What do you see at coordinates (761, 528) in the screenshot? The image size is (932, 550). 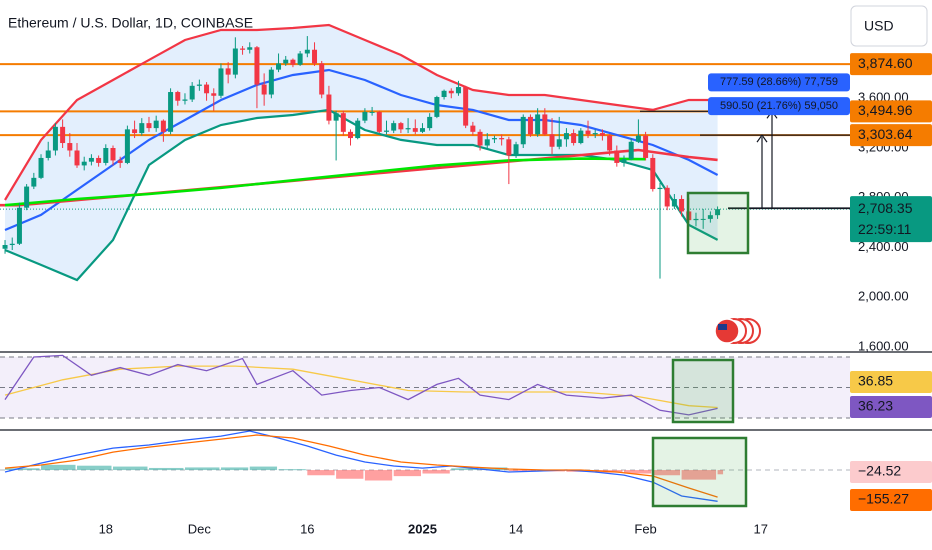 I see `x-tick-label: 17` at bounding box center [761, 528].